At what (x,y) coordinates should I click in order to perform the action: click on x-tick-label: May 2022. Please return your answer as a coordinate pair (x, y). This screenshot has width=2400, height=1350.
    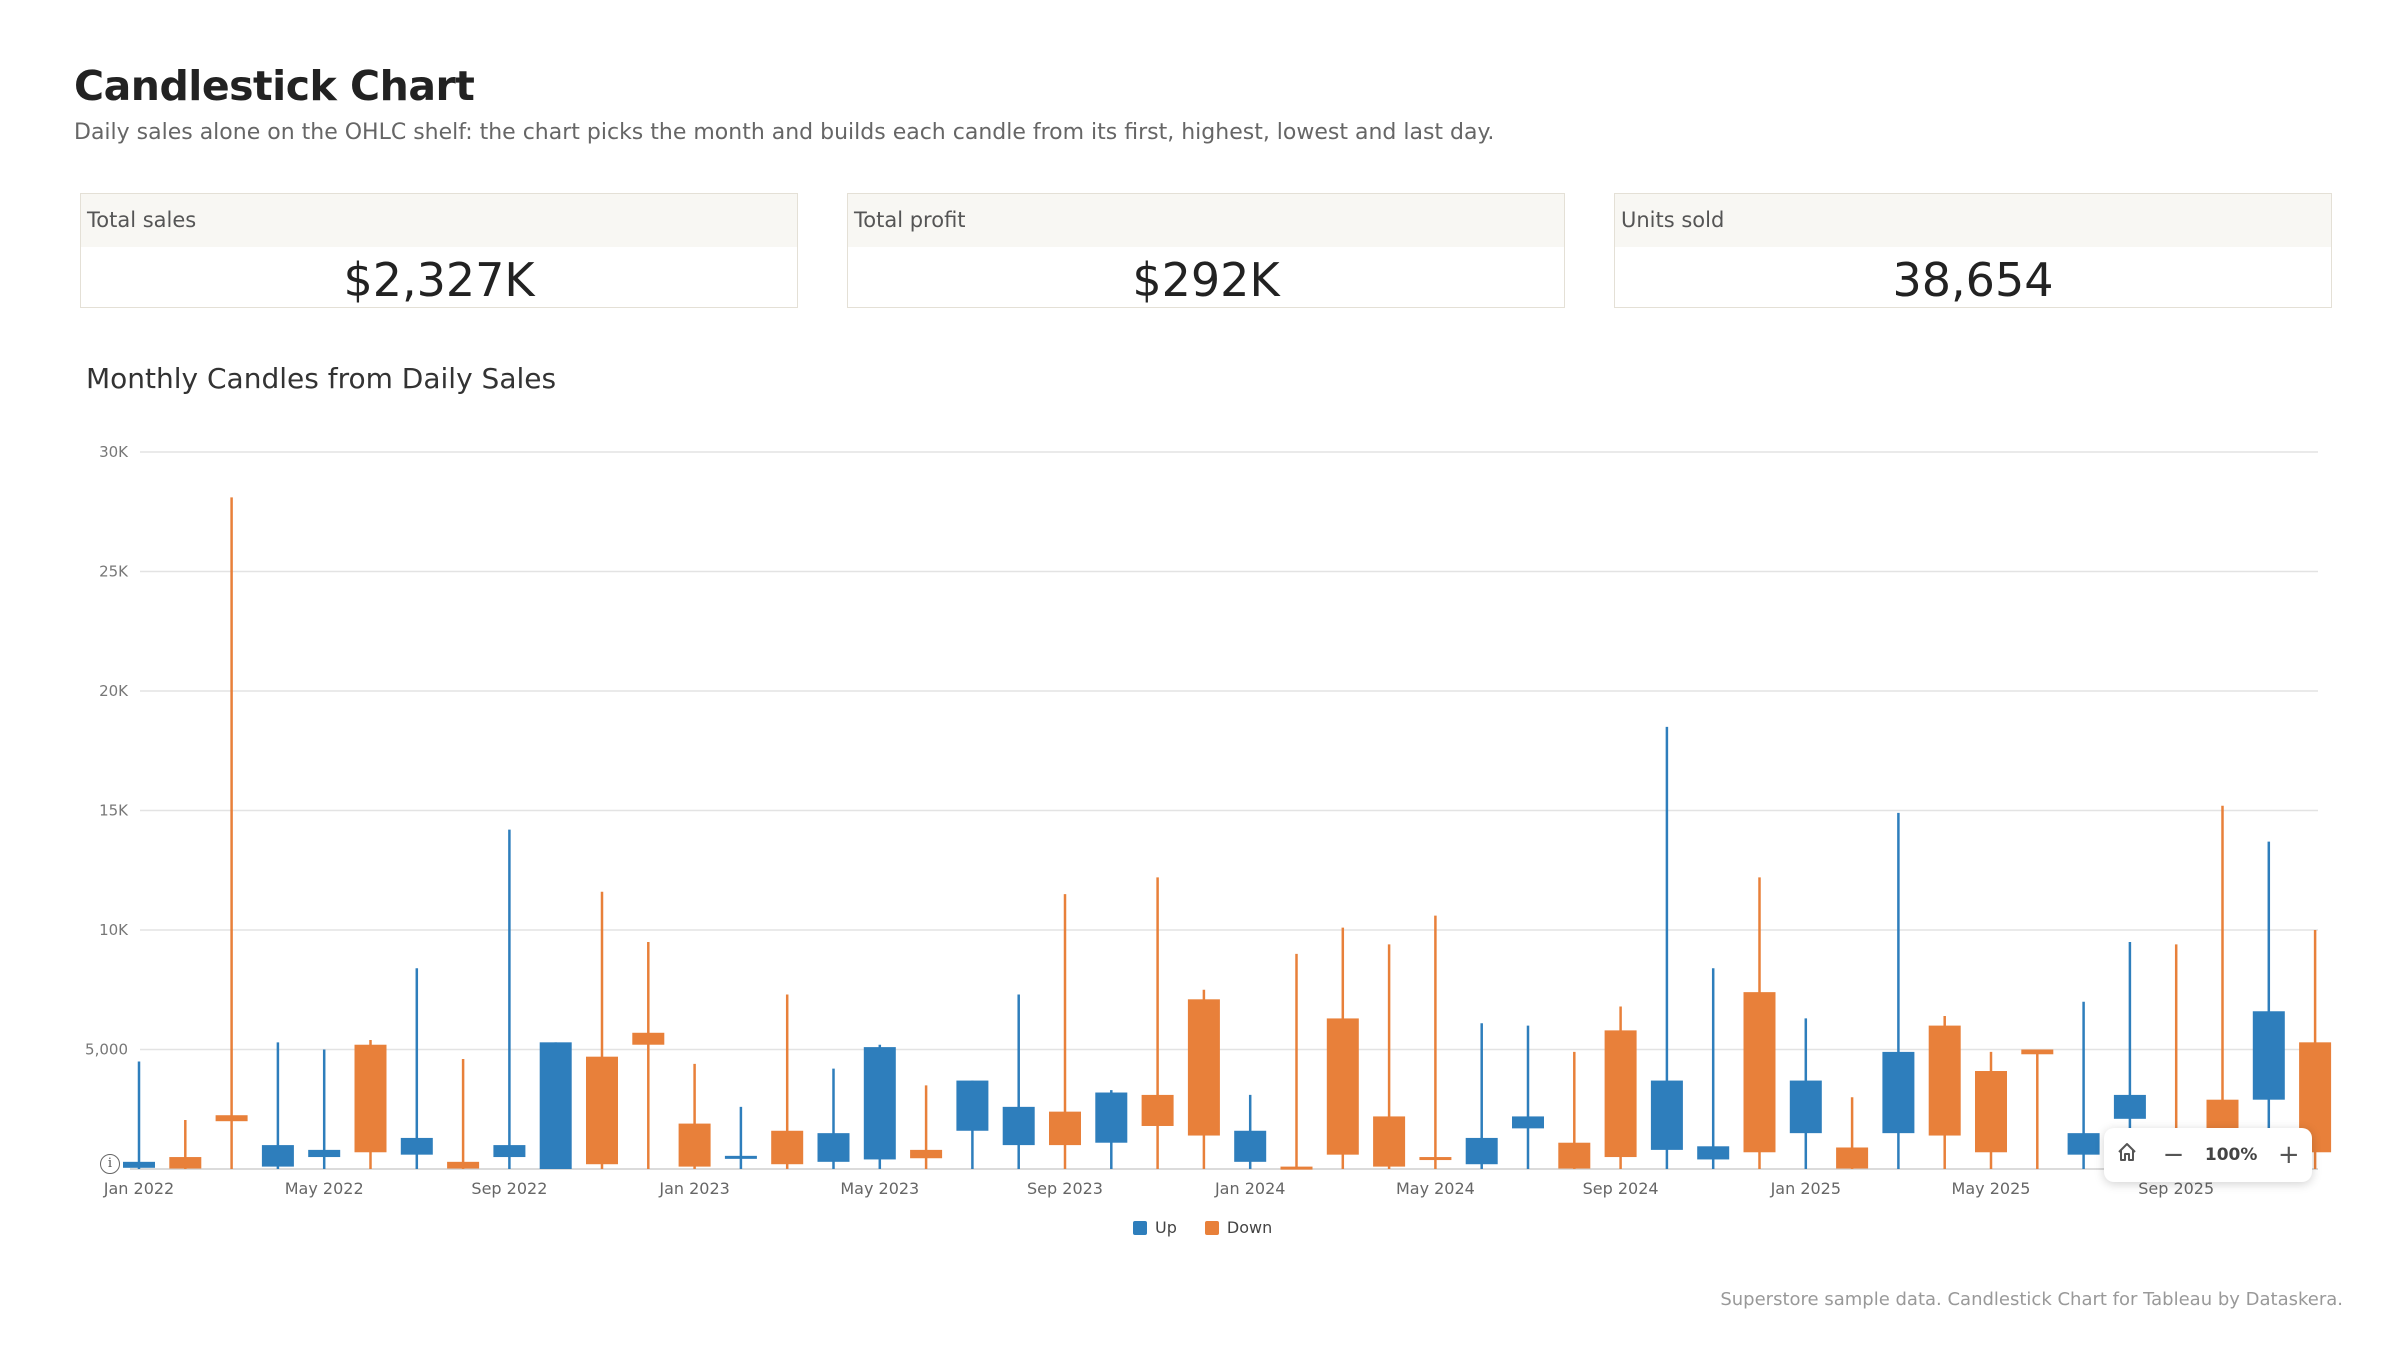
    Looking at the image, I should click on (324, 1188).